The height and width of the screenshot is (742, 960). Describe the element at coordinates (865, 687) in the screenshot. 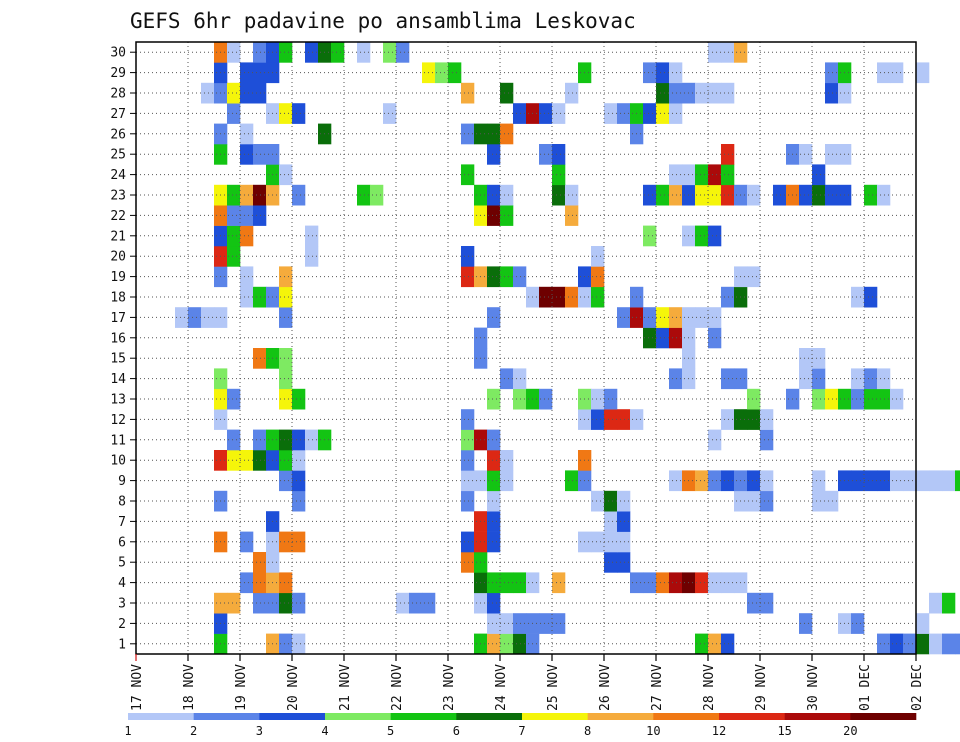

I see `x-tick-label: 01 DEC` at that location.